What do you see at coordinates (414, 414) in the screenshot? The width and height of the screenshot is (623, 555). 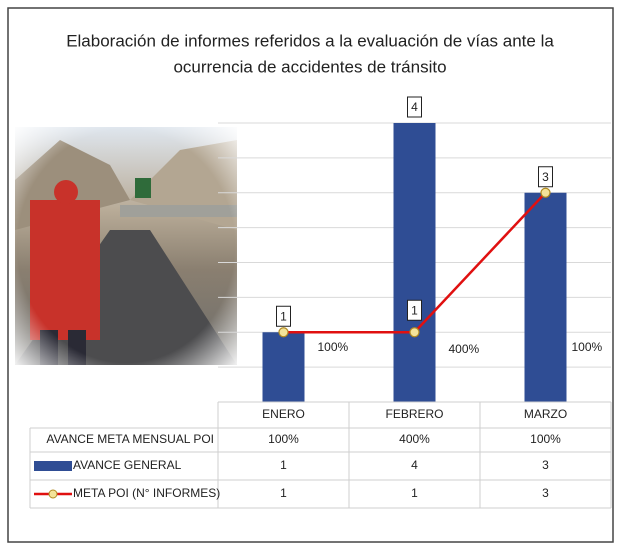 I see `x-tick-label: FEBRERO` at bounding box center [414, 414].